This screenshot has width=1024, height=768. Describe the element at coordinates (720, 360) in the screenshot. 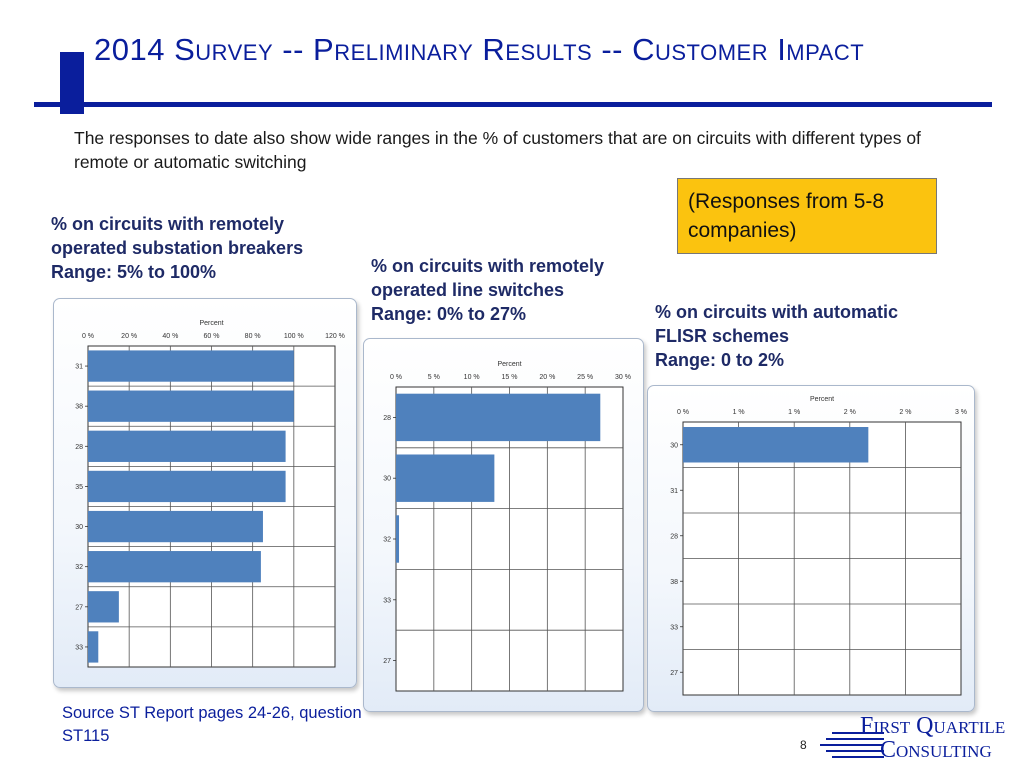

I see `chart-title-range: Range: 0 to 2%` at that location.